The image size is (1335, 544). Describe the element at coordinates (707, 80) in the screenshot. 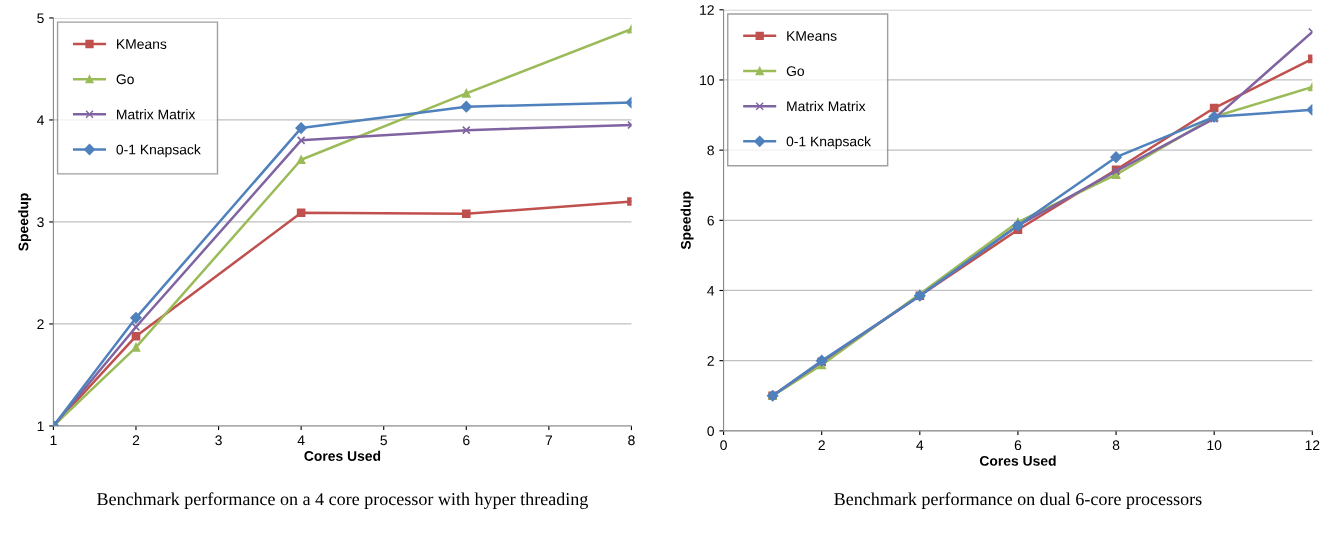

I see `y-tick-label: 10` at that location.